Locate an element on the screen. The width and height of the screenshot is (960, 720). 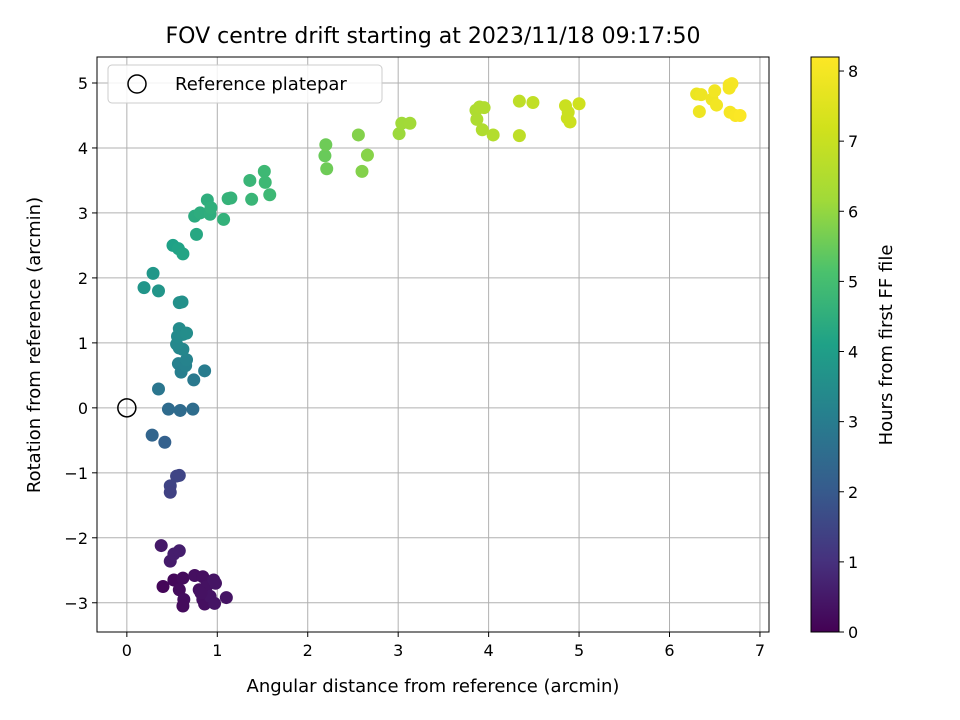
x-tick-label: 3 is located at coordinates (398, 650).